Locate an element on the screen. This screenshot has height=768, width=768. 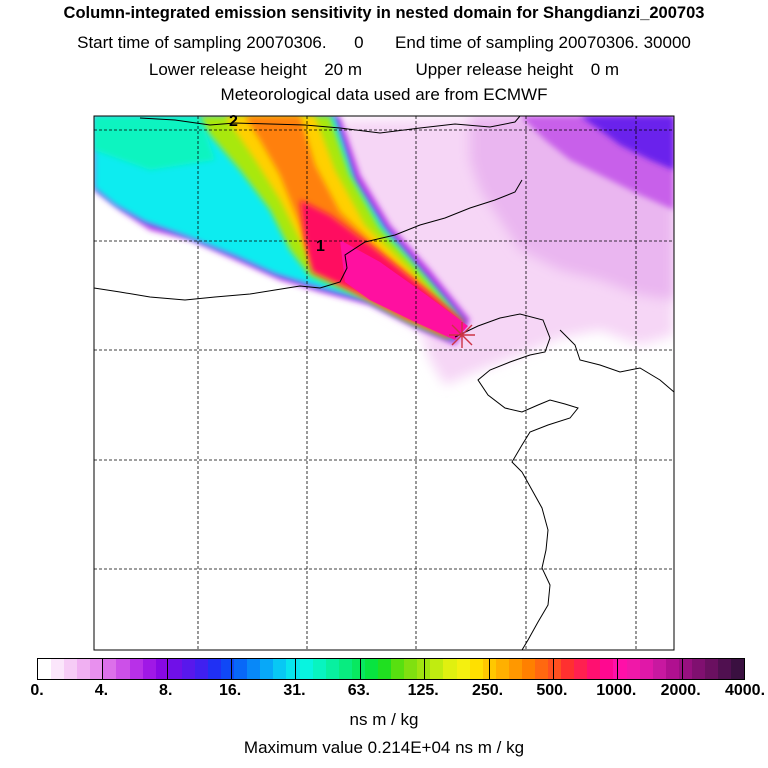
colorbar-tick-label: 125. is located at coordinates (423, 690).